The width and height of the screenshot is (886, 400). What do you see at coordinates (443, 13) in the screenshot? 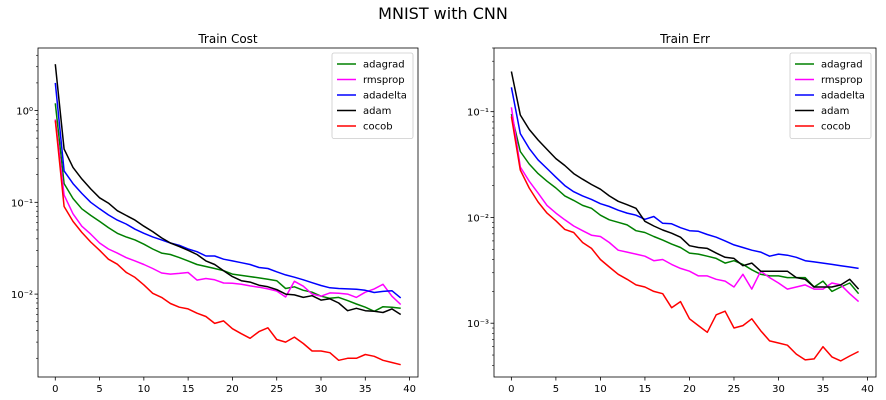
I see `figure-title: MNIST with CNN` at bounding box center [443, 13].